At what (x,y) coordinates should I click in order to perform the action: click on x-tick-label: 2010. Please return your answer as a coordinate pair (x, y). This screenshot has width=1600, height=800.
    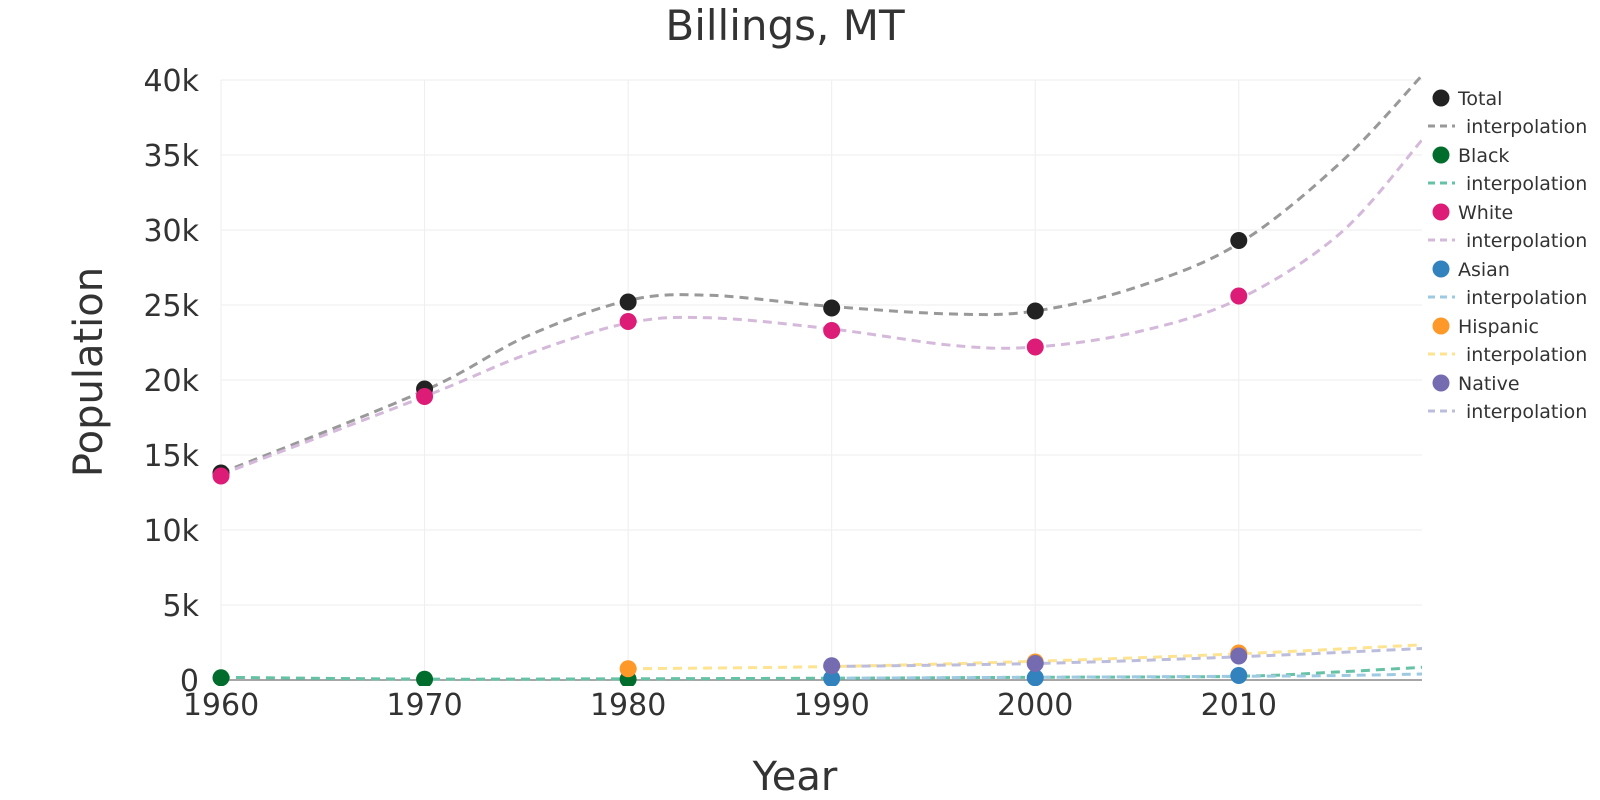
    Looking at the image, I should click on (1239, 705).